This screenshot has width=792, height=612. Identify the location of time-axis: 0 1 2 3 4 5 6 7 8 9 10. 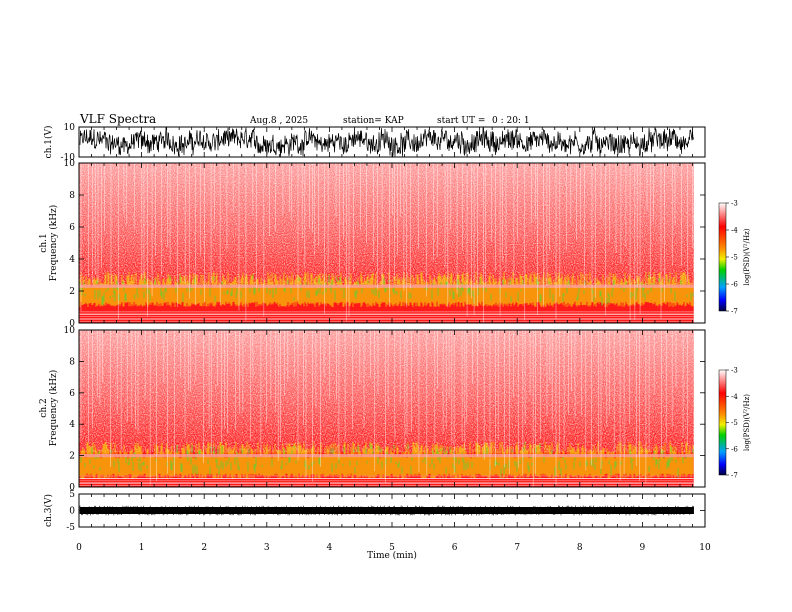
(393, 548).